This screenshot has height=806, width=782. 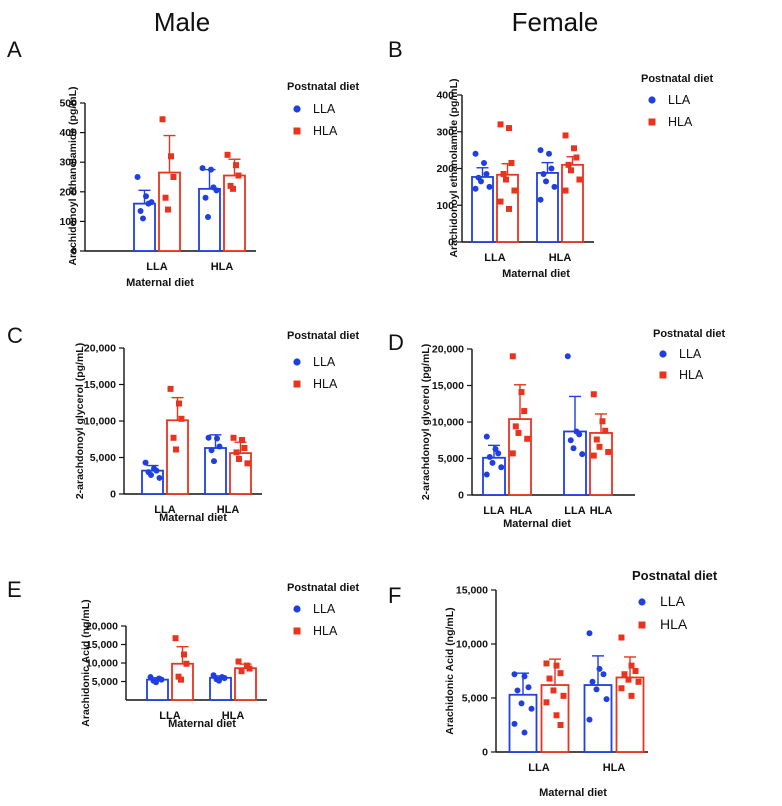 I want to click on panel-letter: E, so click(x=14, y=589).